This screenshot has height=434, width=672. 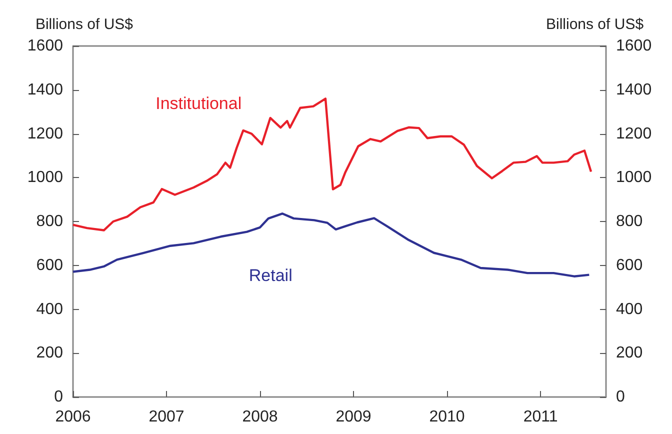 What do you see at coordinates (45, 89) in the screenshot?
I see `y-tick-label: 1400` at bounding box center [45, 89].